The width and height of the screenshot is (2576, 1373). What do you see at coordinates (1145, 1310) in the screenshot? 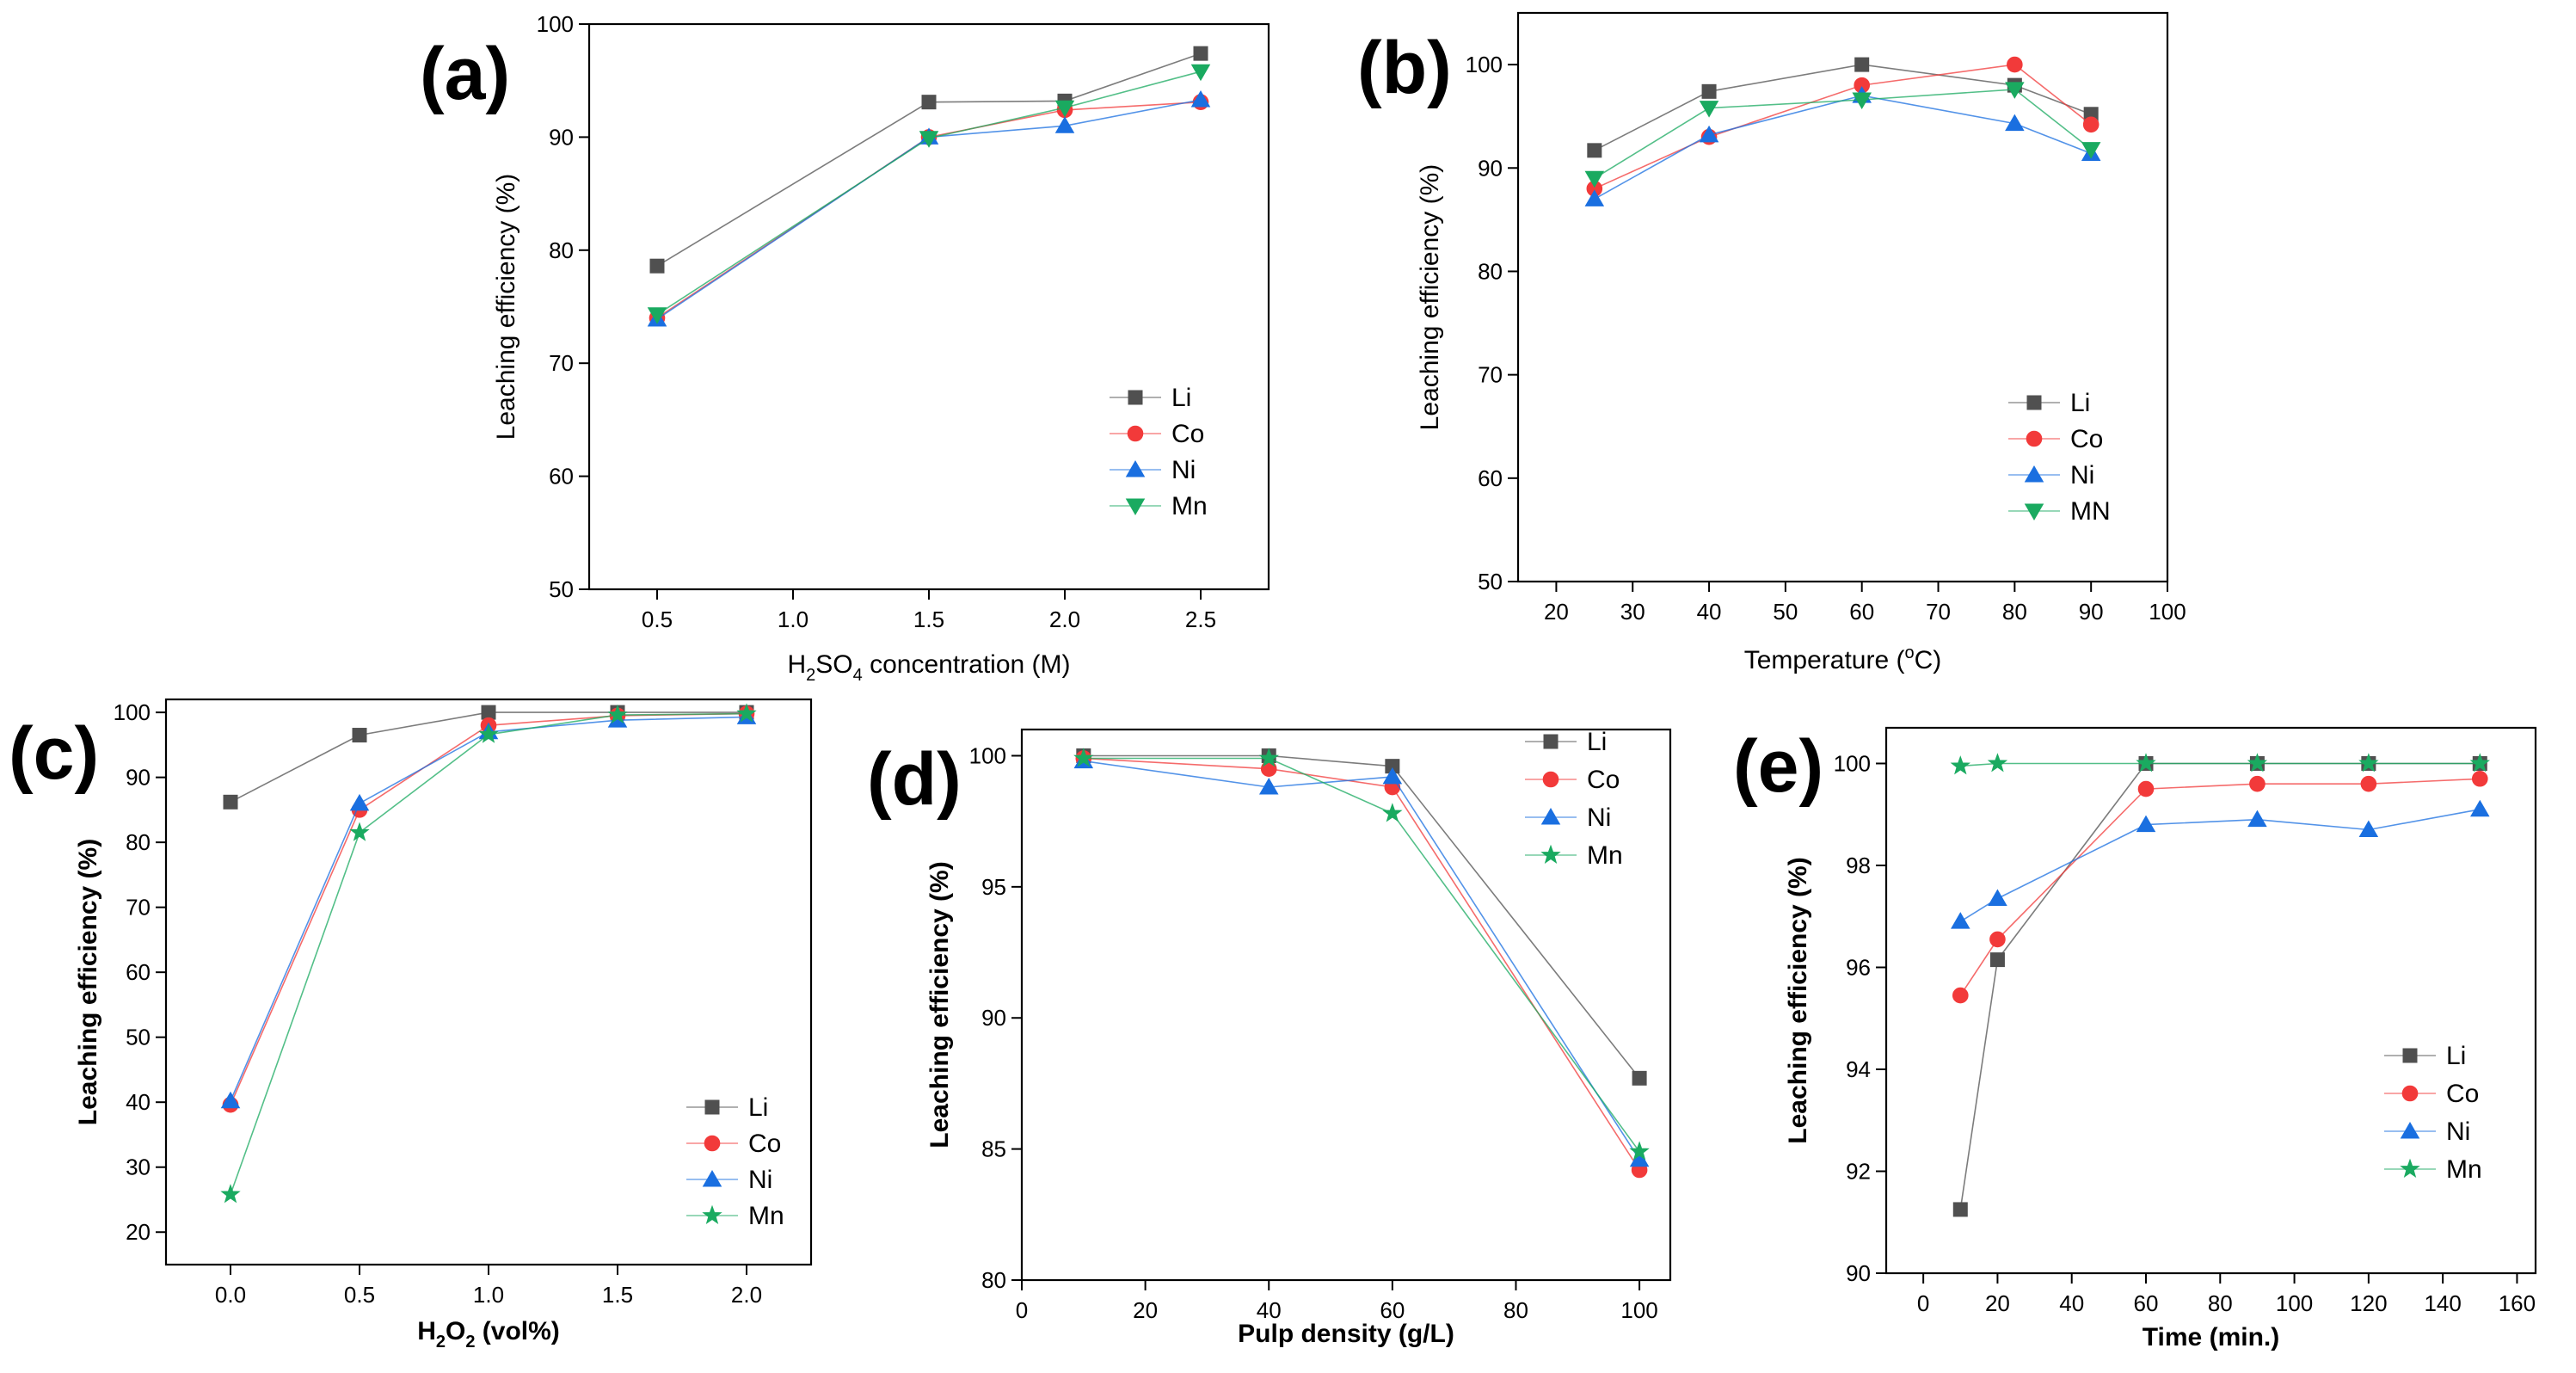
I see `x-tick-label: 20` at bounding box center [1145, 1310].